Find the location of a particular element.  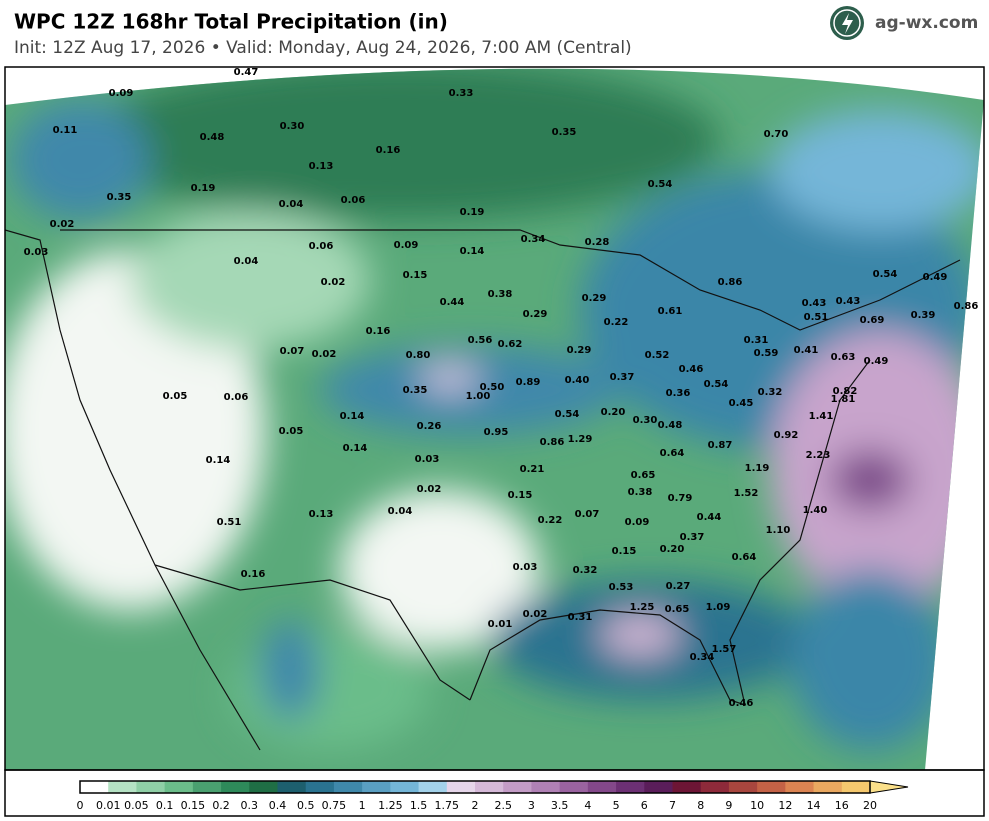

colorbar-tick-label: 0.15 is located at coordinates (193, 805).